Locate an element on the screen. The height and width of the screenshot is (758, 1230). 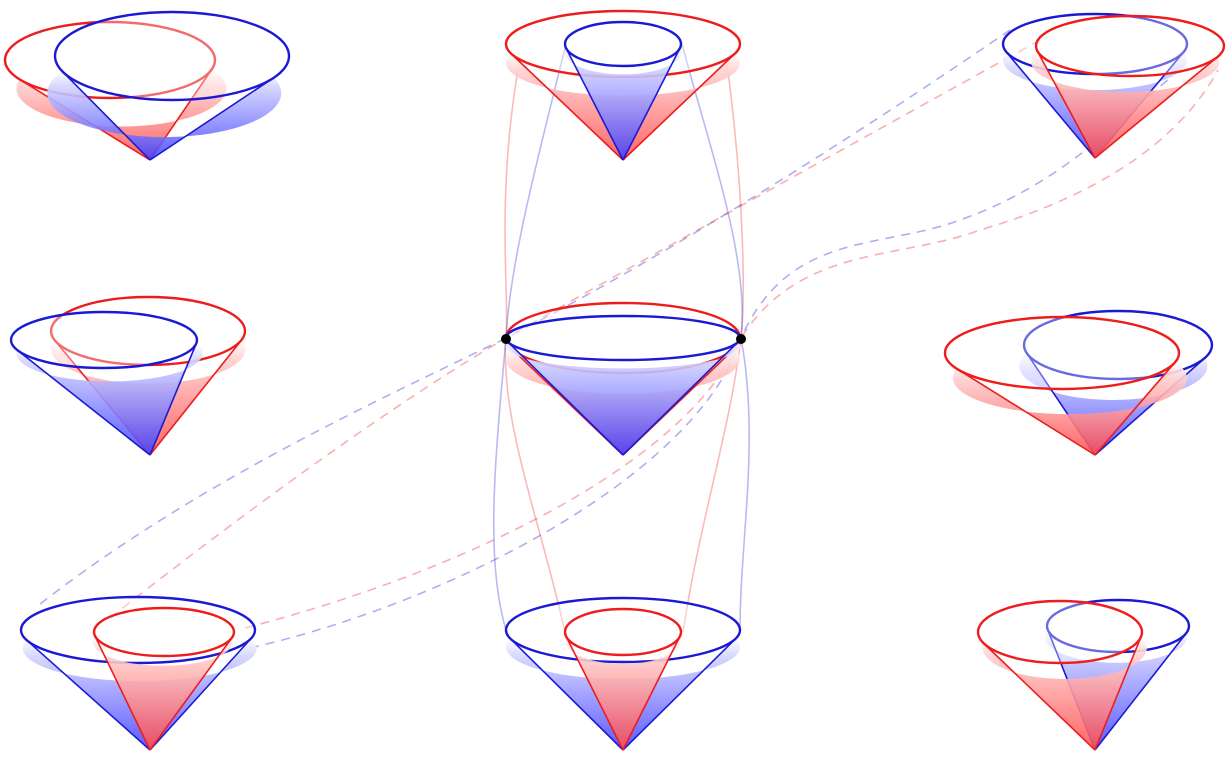
cell-r1-c1-blue-cone-edge-right is located at coordinates (212, 119).